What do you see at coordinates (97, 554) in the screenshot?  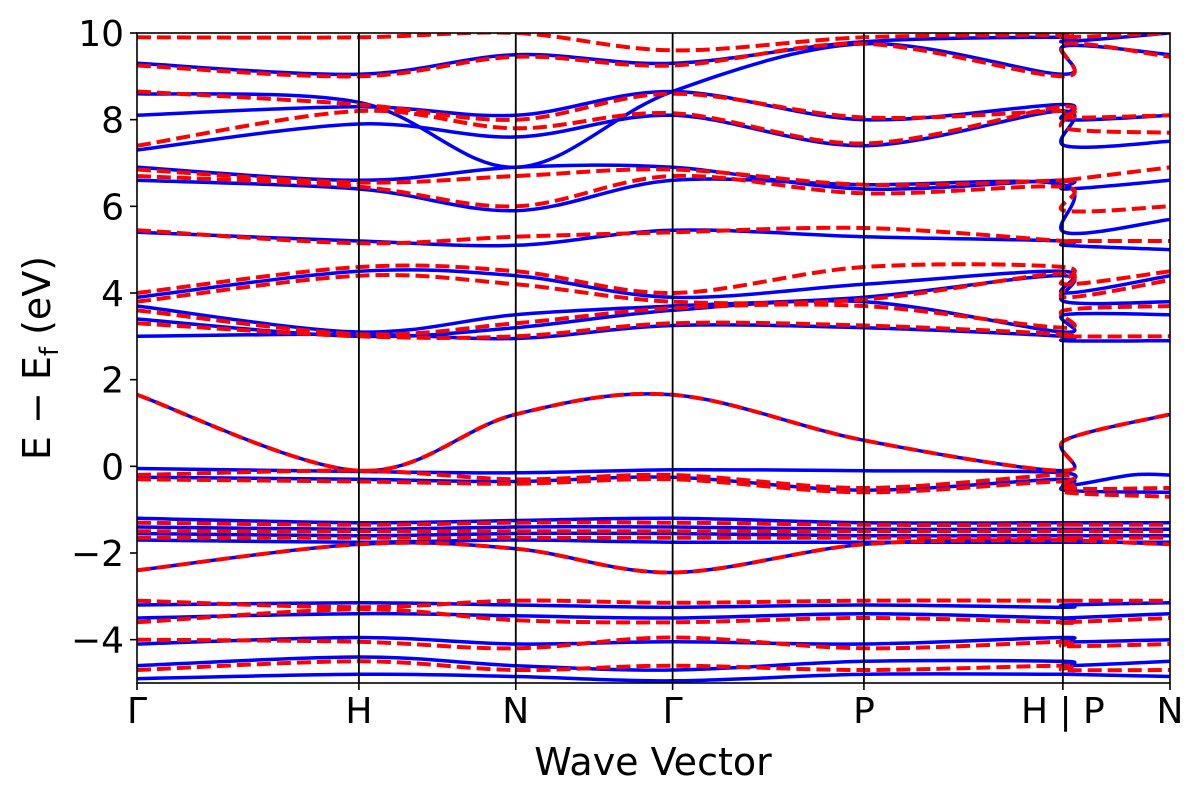 I see `y-tick-label-1: −2` at bounding box center [97, 554].